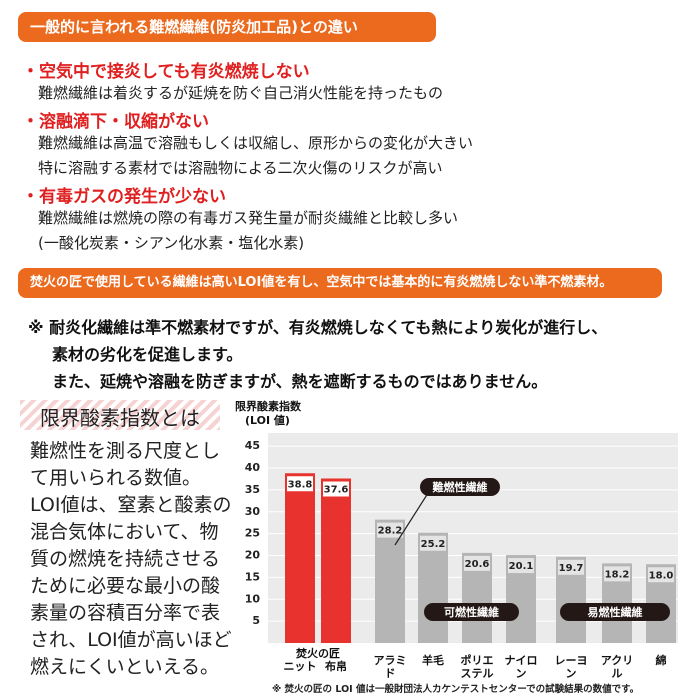  What do you see at coordinates (125, 451) in the screenshot?
I see `loi-line: 難燃性を測る尺度とし` at bounding box center [125, 451].